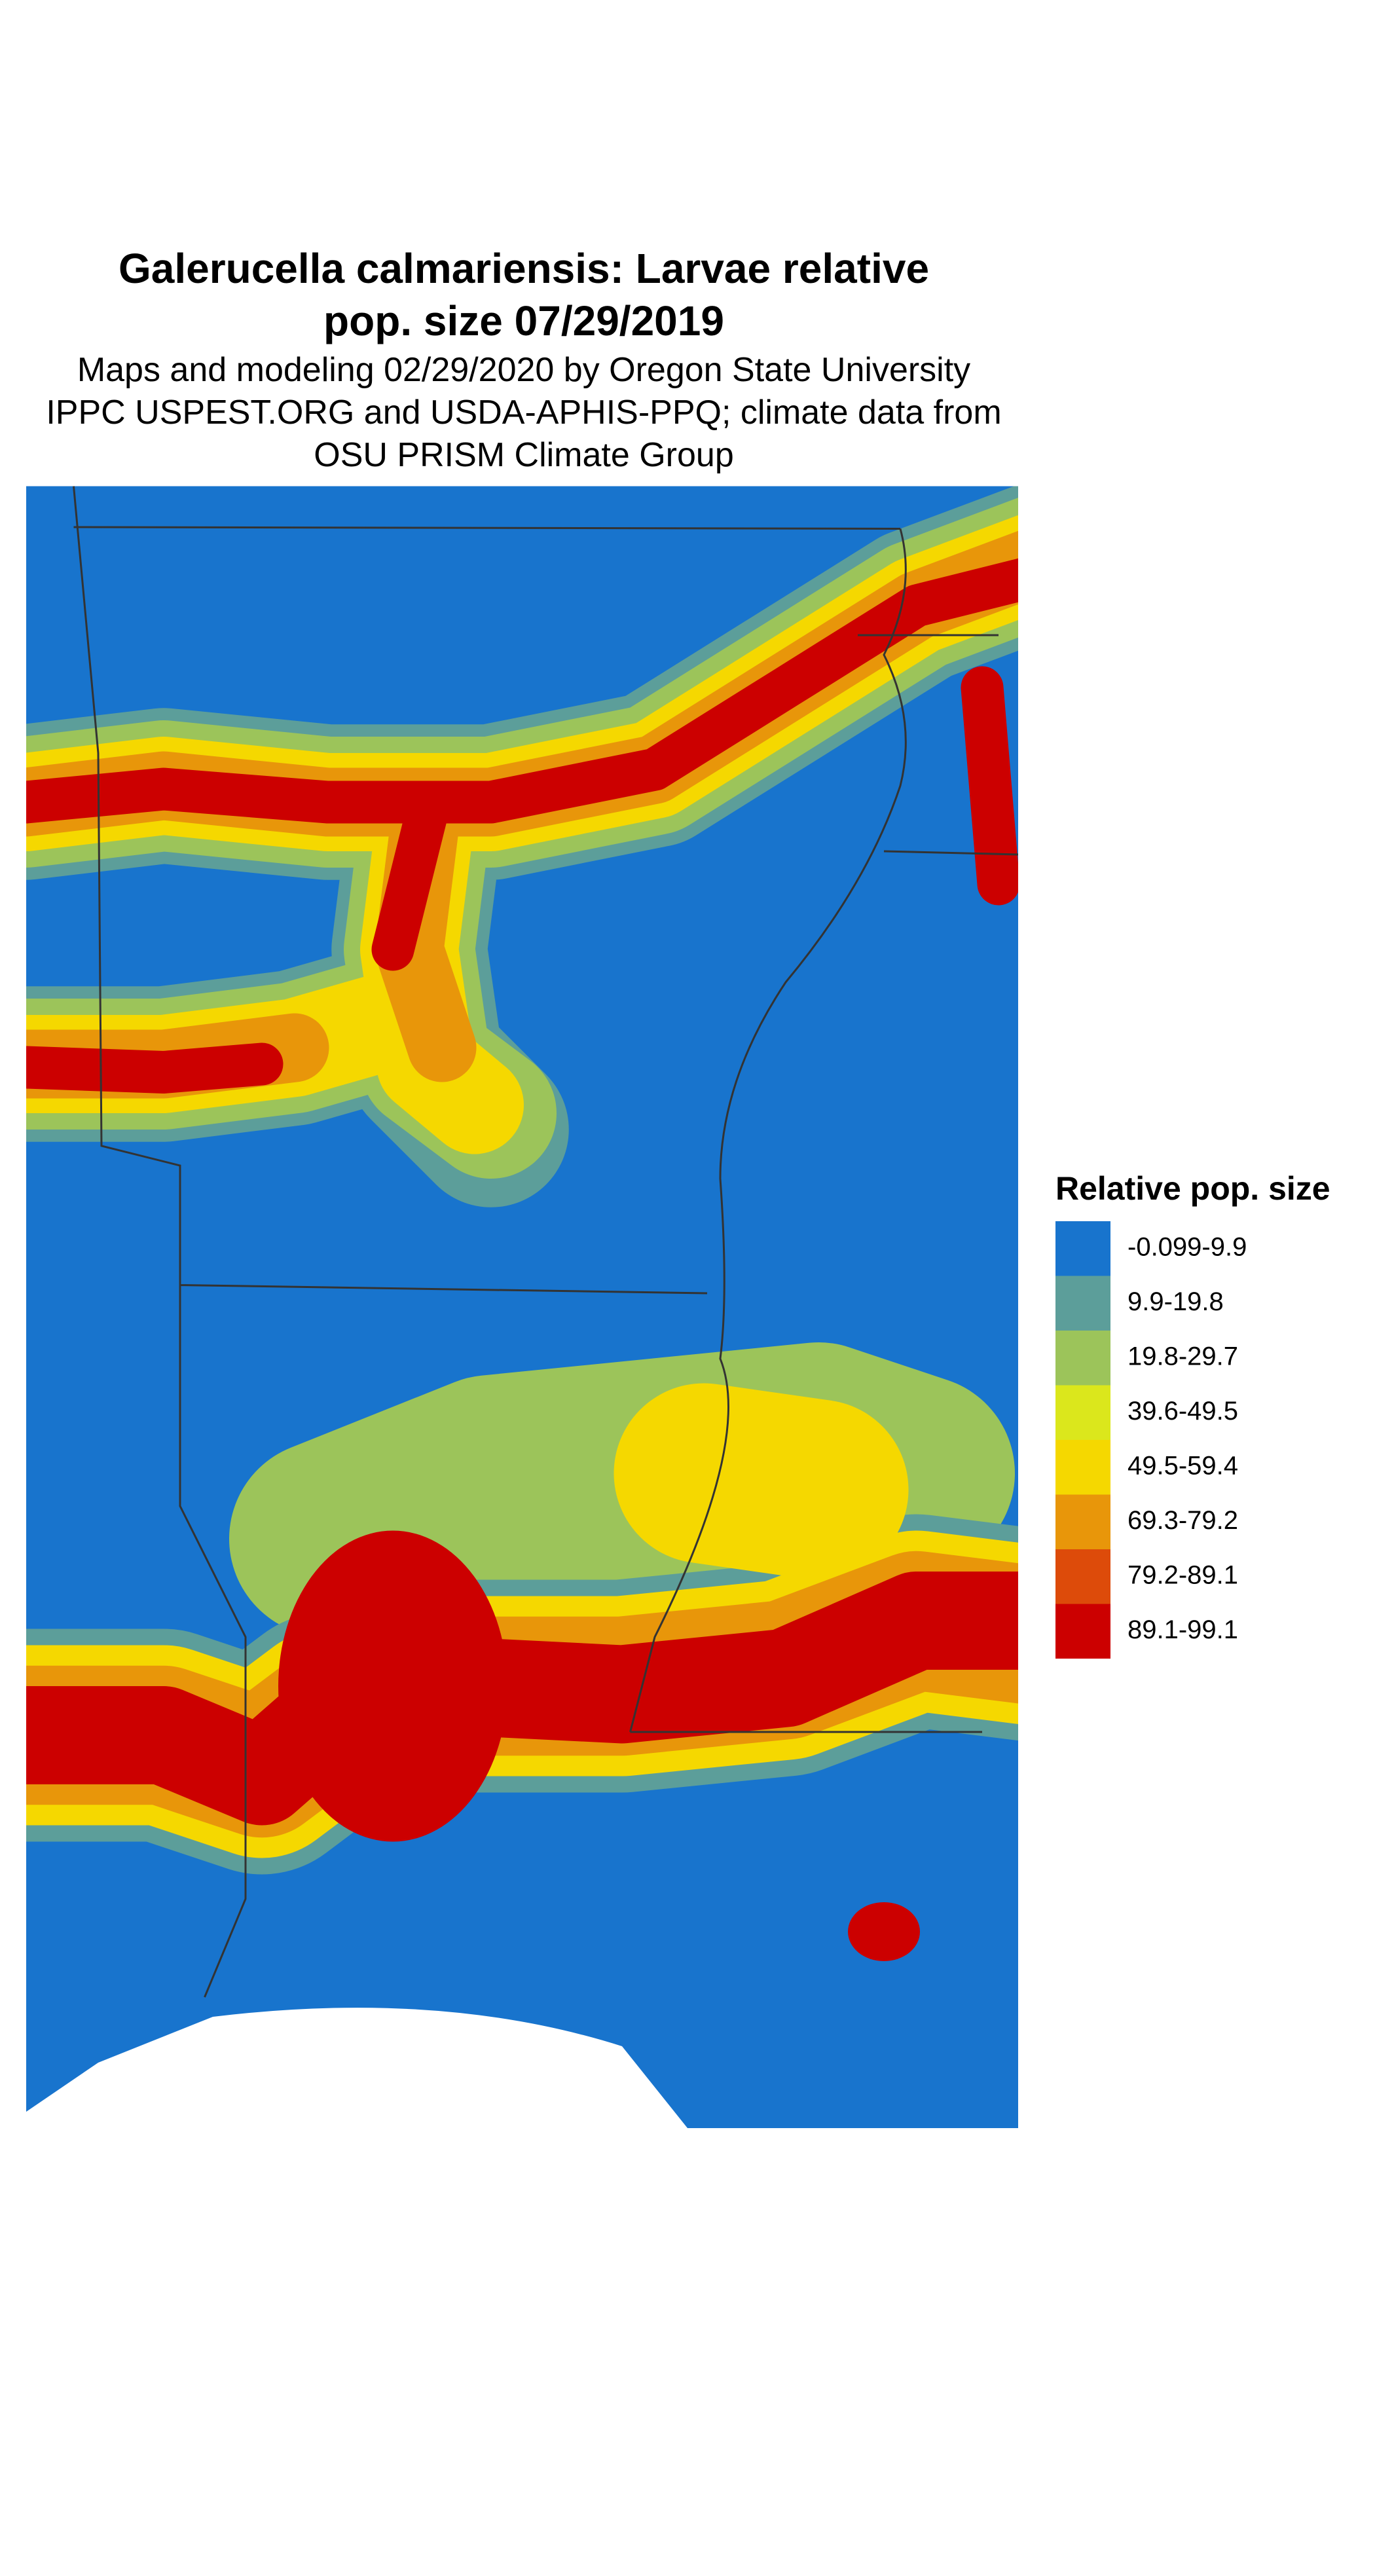 Image resolution: width=1375 pixels, height=2576 pixels. Describe the element at coordinates (1183, 1629) in the screenshot. I see `legend-label: 89.1-99.1` at that location.